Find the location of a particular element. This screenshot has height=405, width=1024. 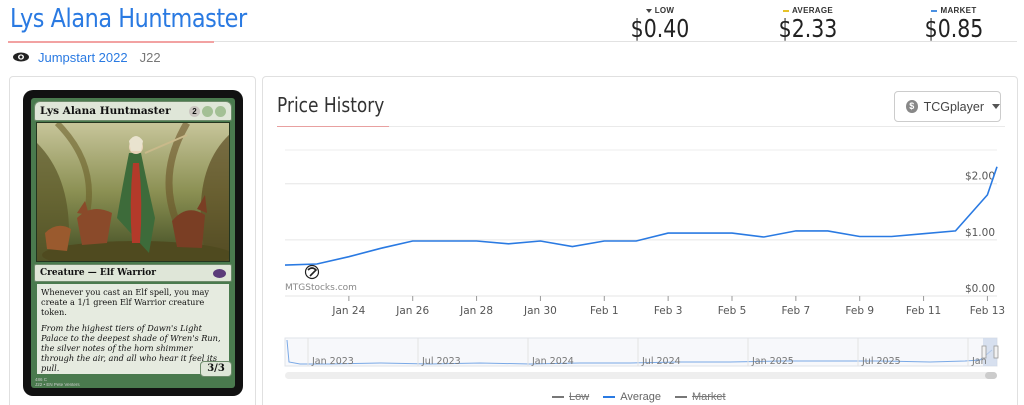

mana-cost: 2 is located at coordinates (207, 111).